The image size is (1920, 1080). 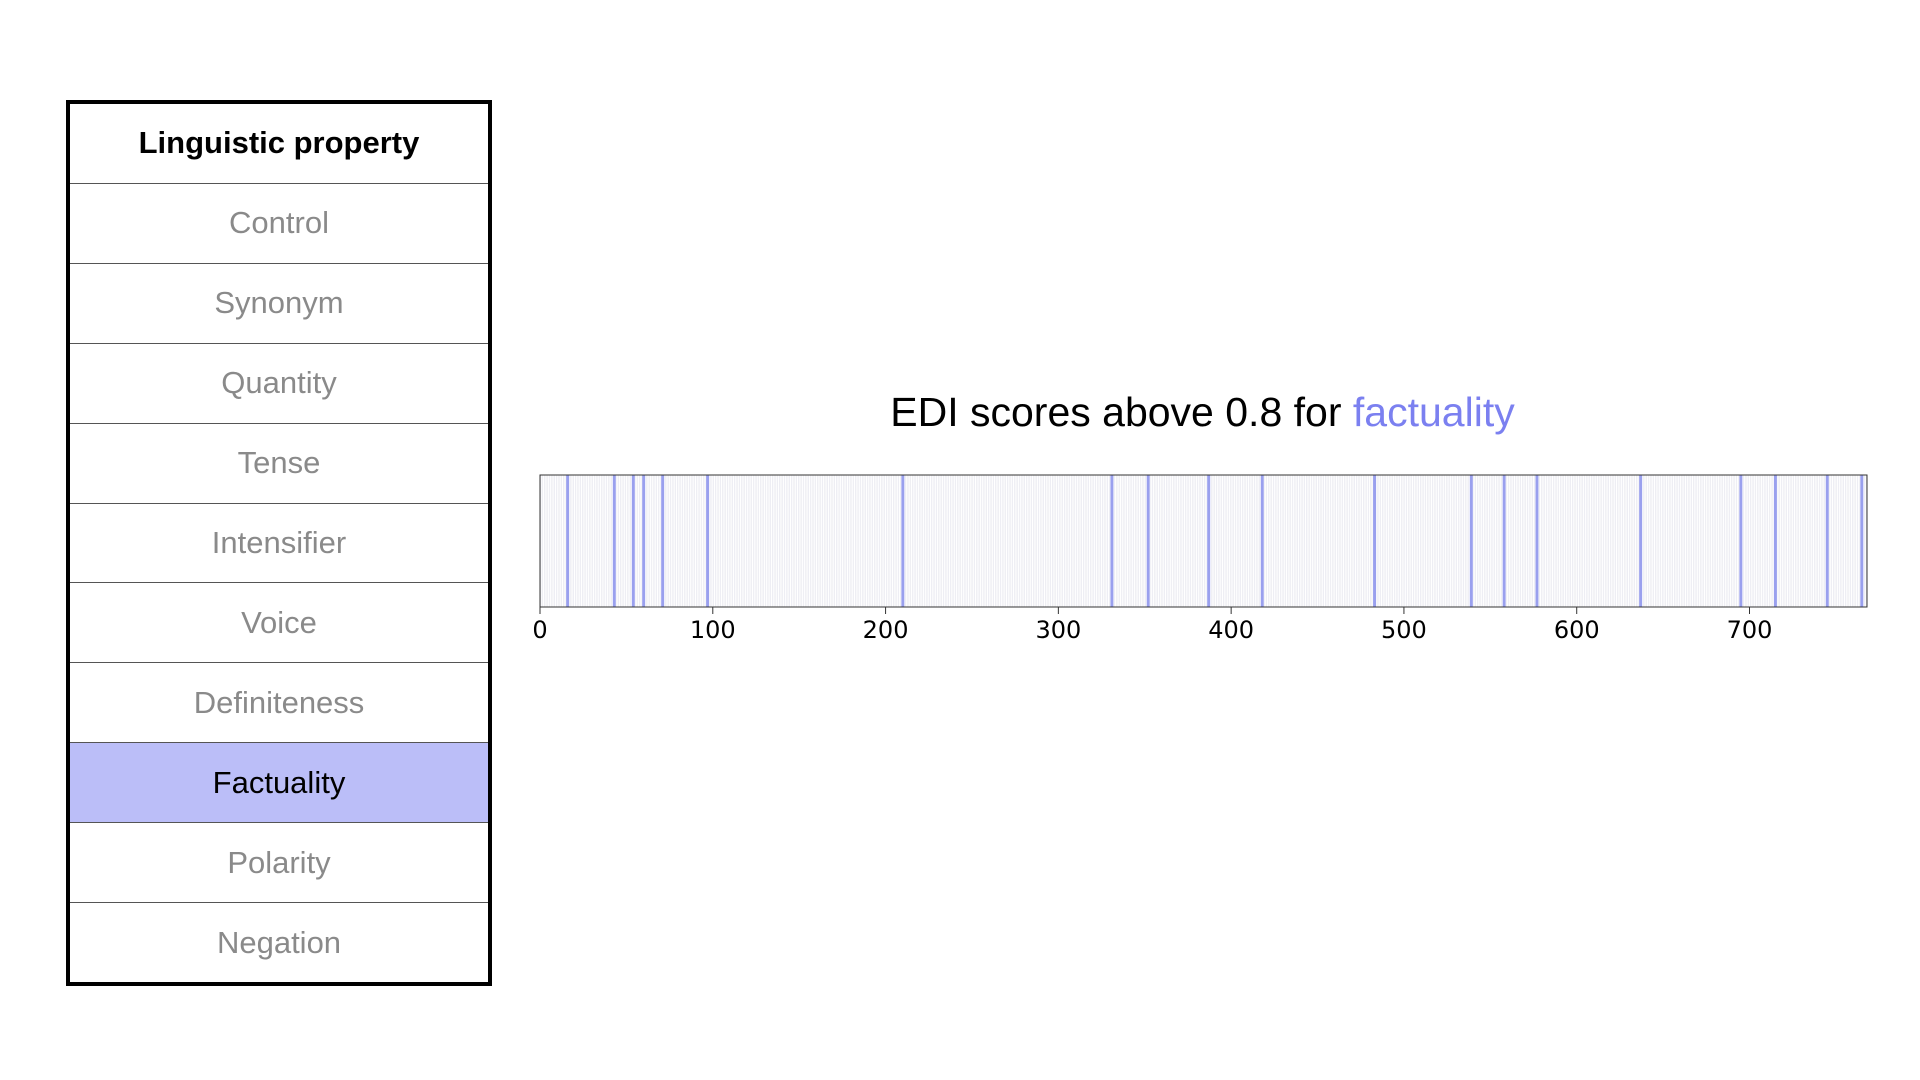 I want to click on background-lines, so click(x=1203, y=541).